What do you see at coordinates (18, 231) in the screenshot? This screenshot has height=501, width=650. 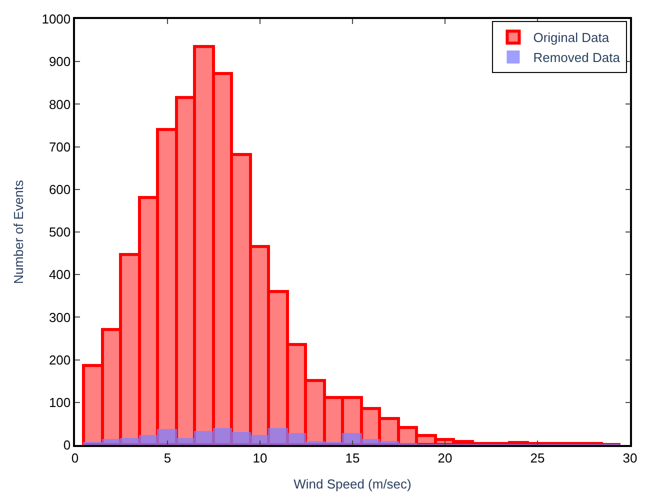 I see `y-axis-title: Number of Events` at bounding box center [18, 231].